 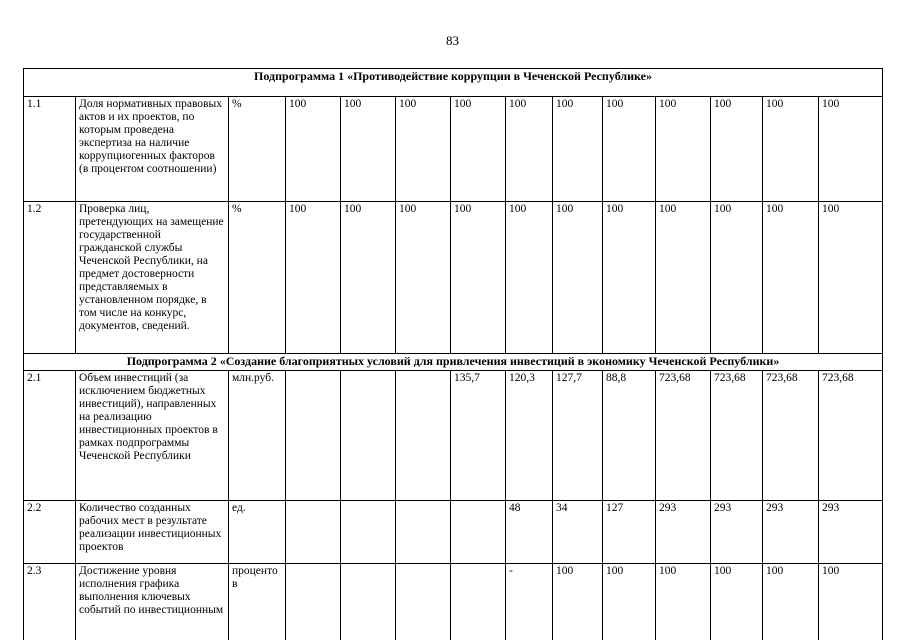 What do you see at coordinates (478, 435) in the screenshot?
I see `value-cell: 135,7` at bounding box center [478, 435].